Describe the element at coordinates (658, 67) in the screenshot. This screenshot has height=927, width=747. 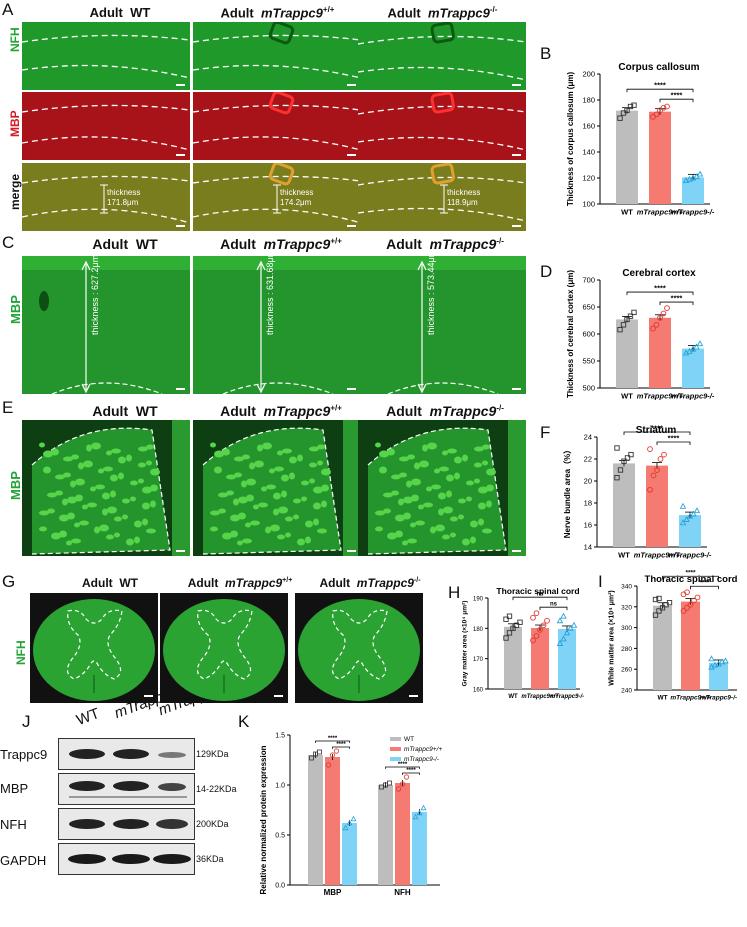
I see `title-B: Corpus callosum` at that location.